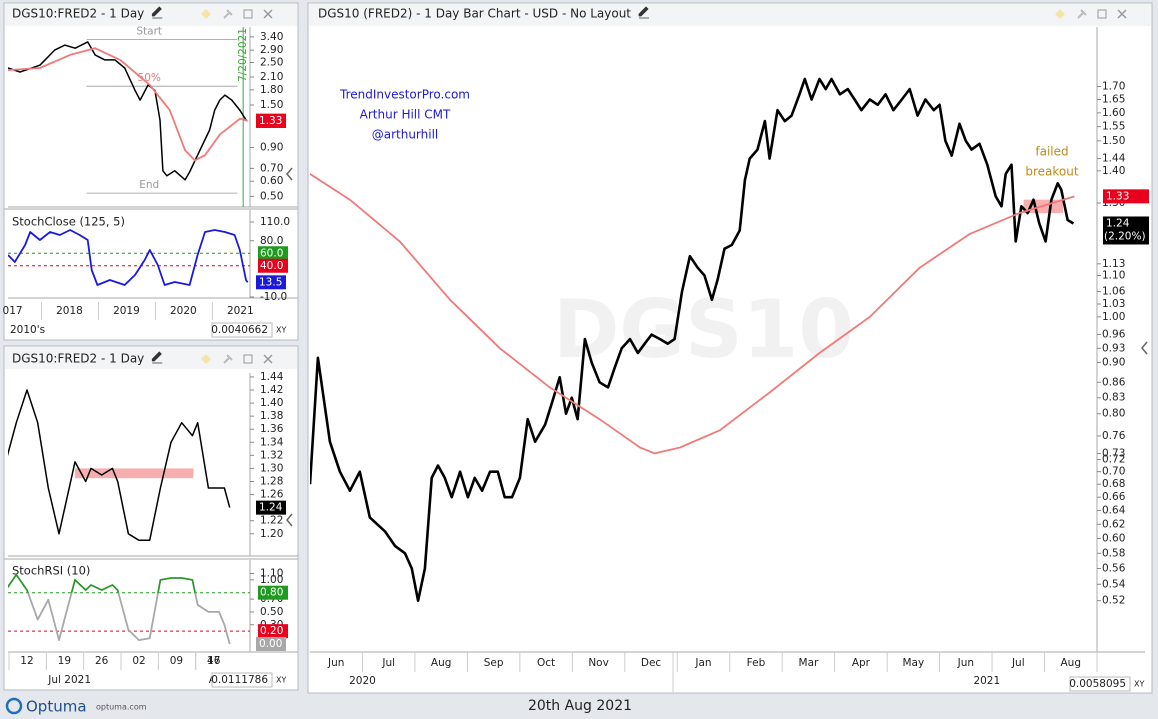  Describe the element at coordinates (271, 62) in the screenshot. I see `y-tick-label: 2.50` at that location.